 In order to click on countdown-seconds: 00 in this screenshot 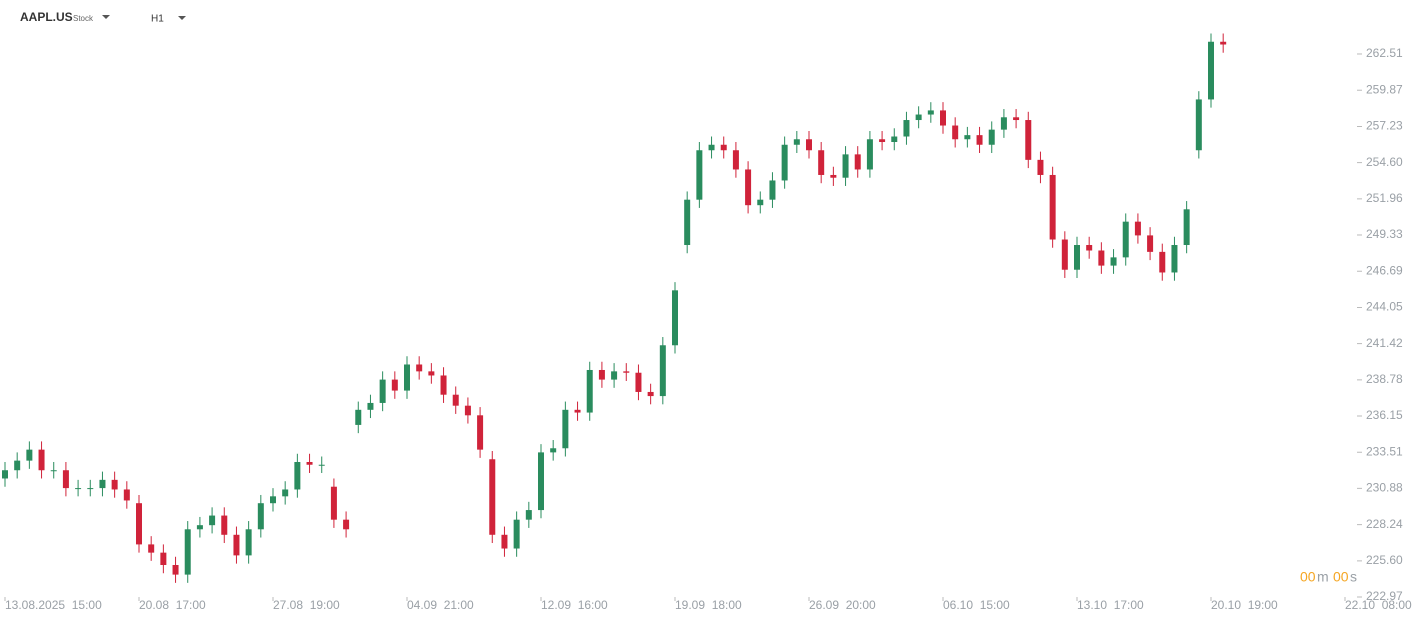, I will do `click(1341, 577)`.